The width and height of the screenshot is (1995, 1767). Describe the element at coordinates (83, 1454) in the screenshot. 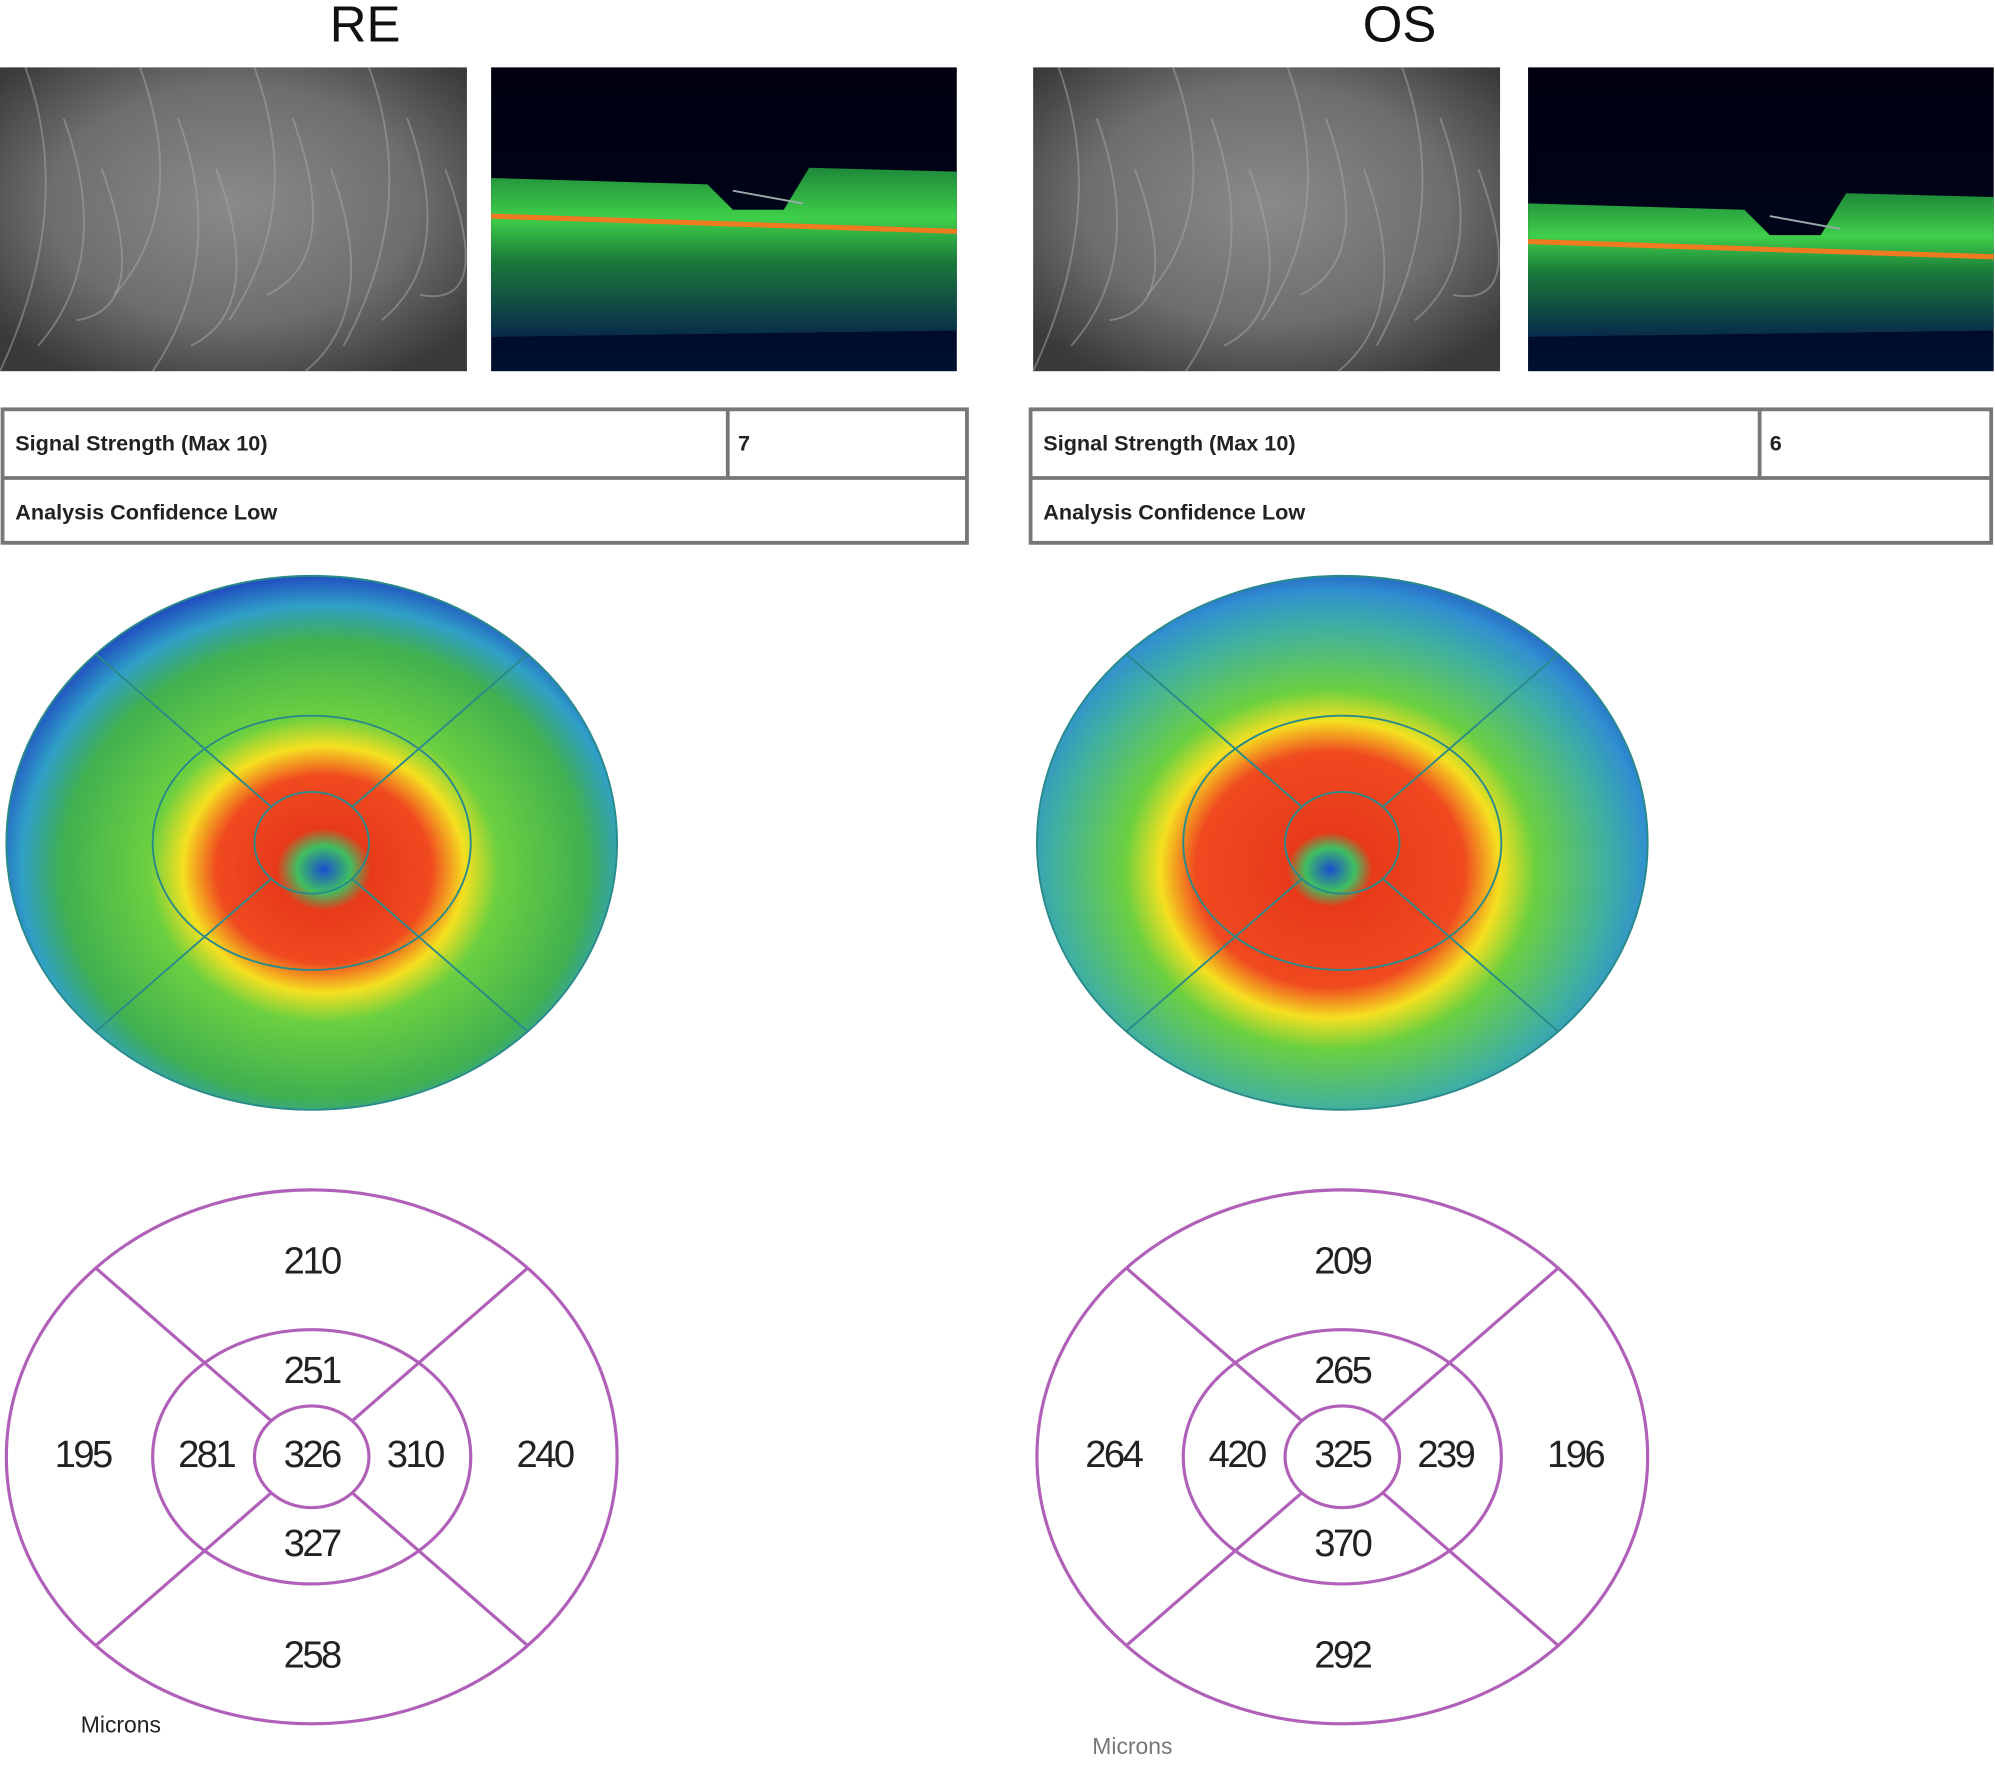

I see `thickness-value: 195` at that location.